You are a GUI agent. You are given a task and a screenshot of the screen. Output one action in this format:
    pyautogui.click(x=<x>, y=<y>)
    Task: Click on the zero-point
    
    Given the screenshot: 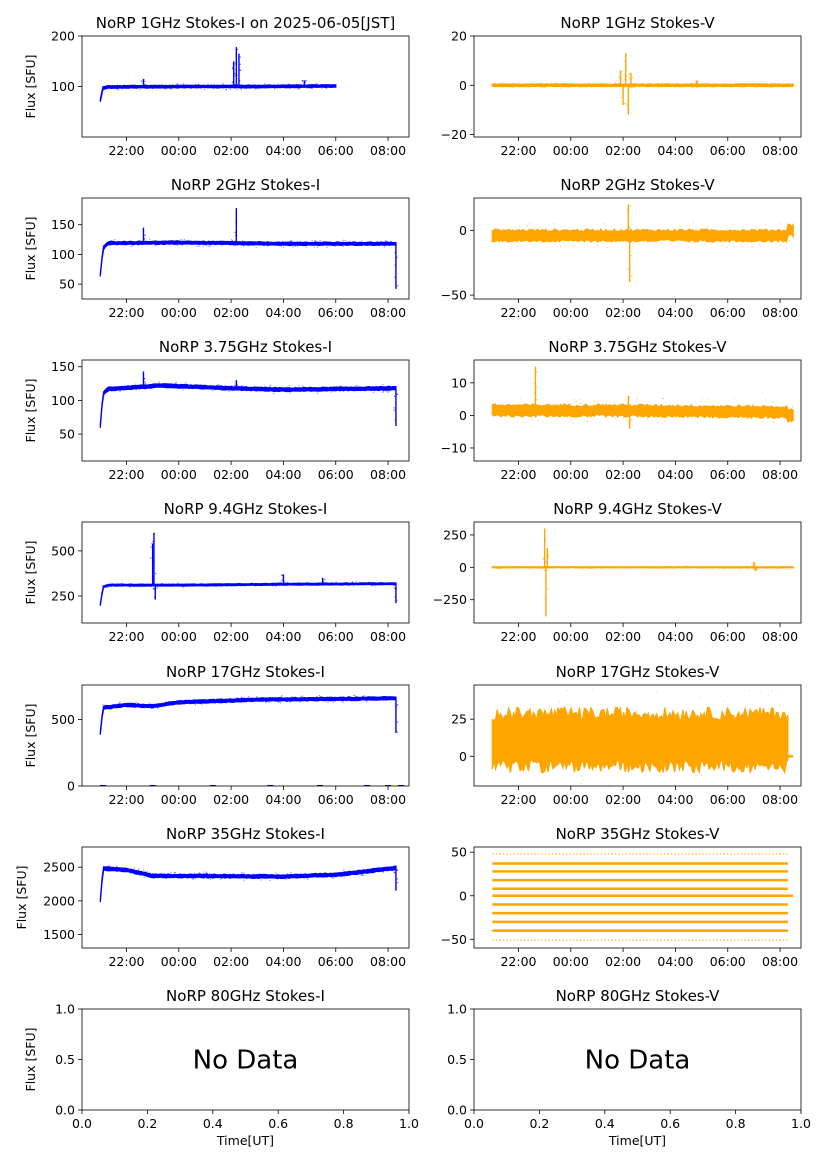 What is the action you would take?
    pyautogui.click(x=367, y=785)
    